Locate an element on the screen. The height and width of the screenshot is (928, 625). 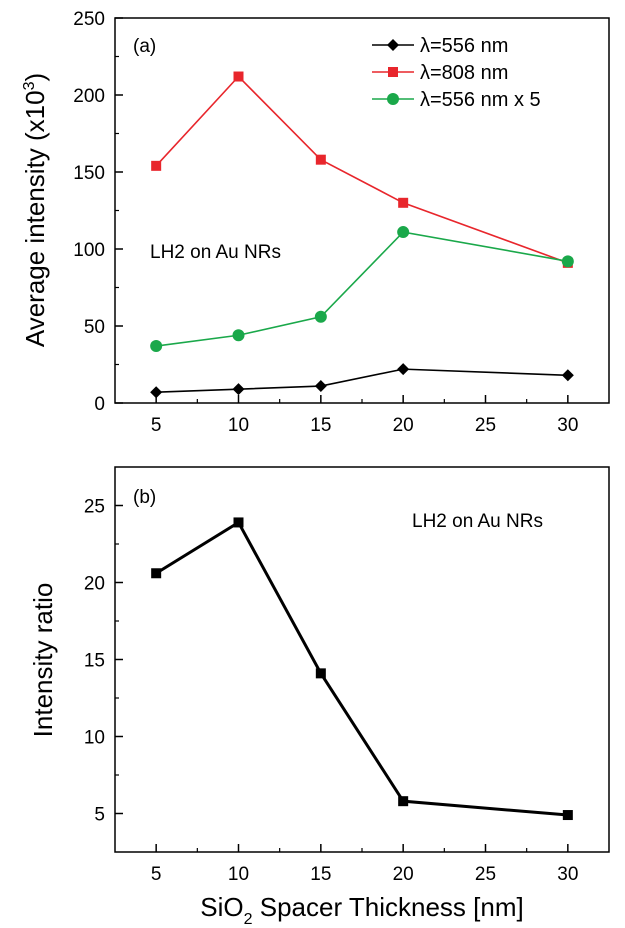
panel-a-x-tick-label: 5 is located at coordinates (156, 425).